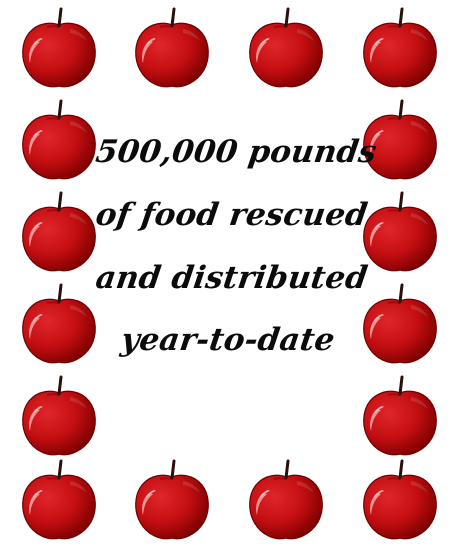 The width and height of the screenshot is (456, 546). Describe the element at coordinates (231, 215) in the screenshot. I see `message-line: of food rescued` at that location.